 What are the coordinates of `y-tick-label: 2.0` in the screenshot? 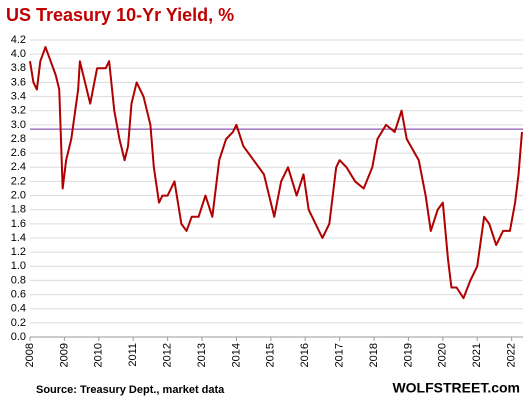 It's located at (18, 195).